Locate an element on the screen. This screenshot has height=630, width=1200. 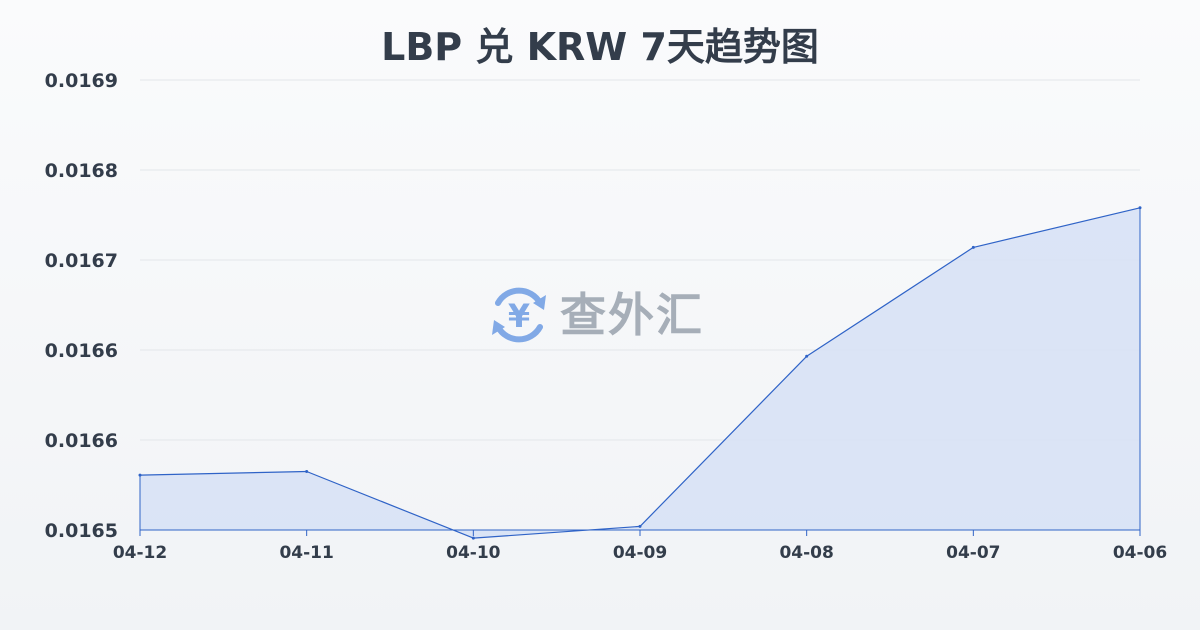
x-tick-label: 04-06 is located at coordinates (1140, 553).